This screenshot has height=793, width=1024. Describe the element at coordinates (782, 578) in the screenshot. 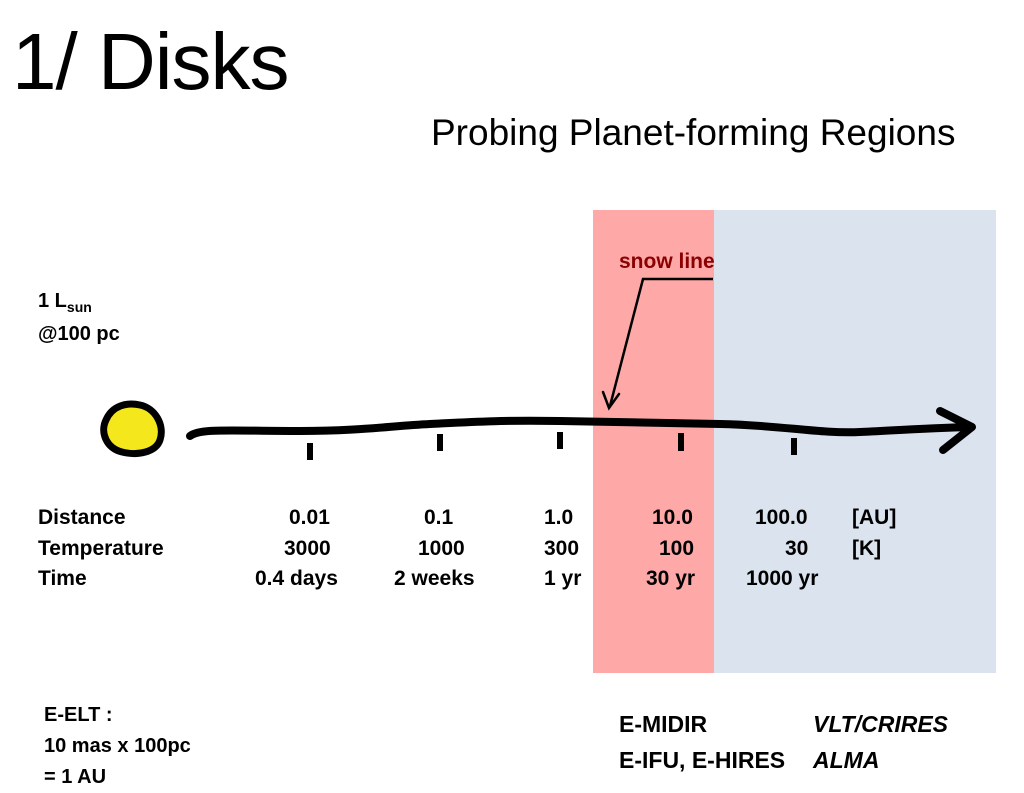

I see `table-cell: 1000 yr` at that location.